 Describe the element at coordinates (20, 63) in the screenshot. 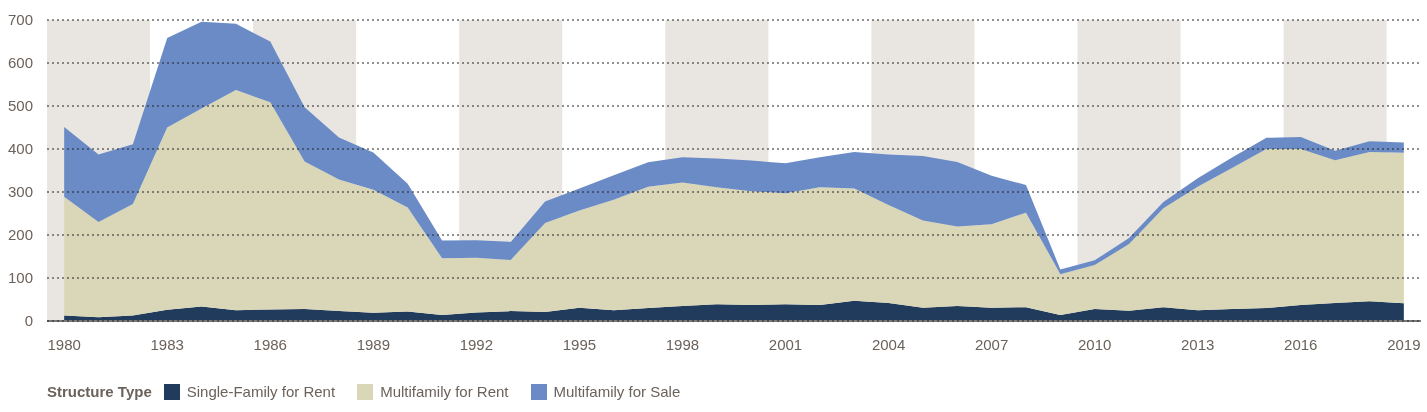

I see `y-tick-label: 600` at that location.